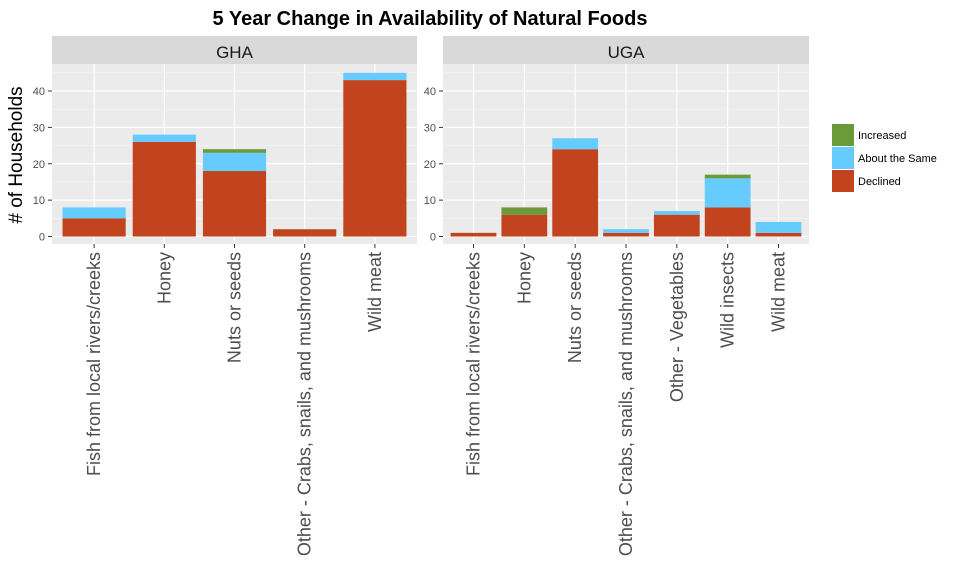  I want to click on y-axis-label: # of Households, so click(16, 154).